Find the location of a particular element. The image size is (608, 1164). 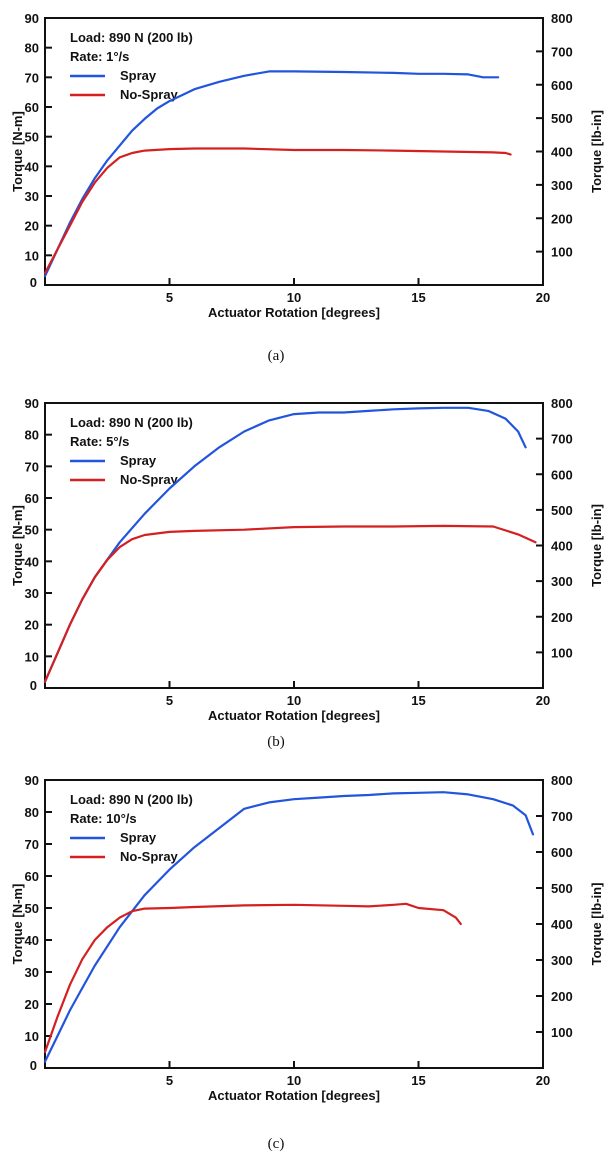

panel-caption: (b) is located at coordinates (276, 742).